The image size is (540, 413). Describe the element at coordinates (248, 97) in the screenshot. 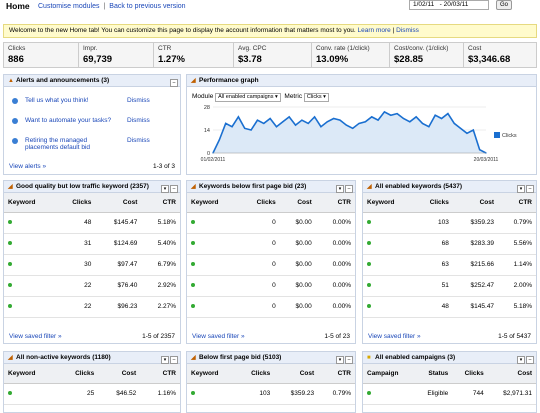

I see `module-dropdown: All enabled campaigns ▾` at that location.